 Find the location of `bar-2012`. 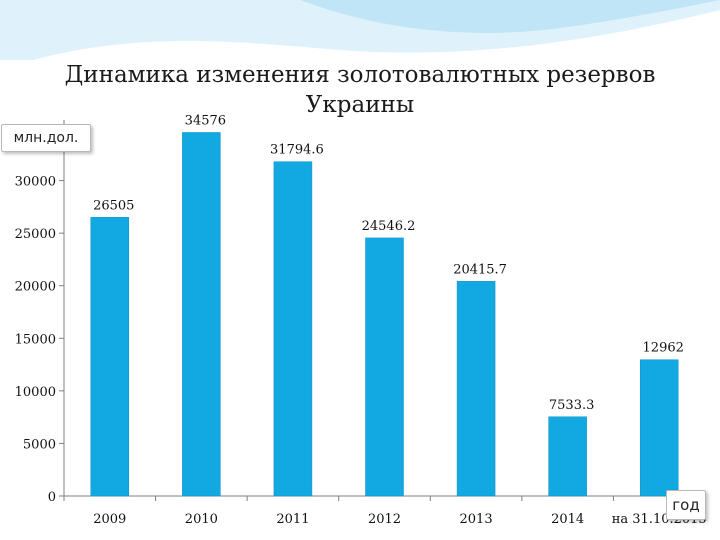

bar-2012 is located at coordinates (384, 367).